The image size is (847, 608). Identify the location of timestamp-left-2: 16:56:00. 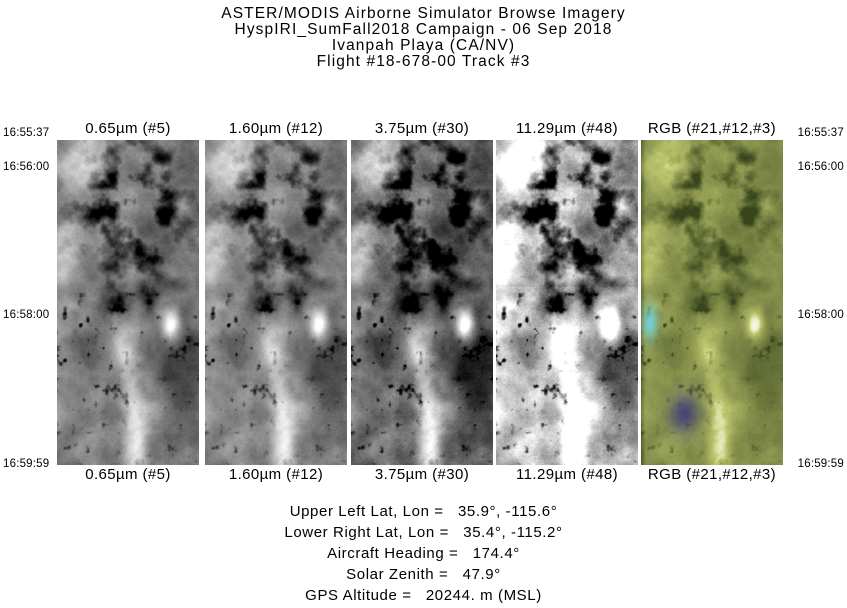
(26, 167).